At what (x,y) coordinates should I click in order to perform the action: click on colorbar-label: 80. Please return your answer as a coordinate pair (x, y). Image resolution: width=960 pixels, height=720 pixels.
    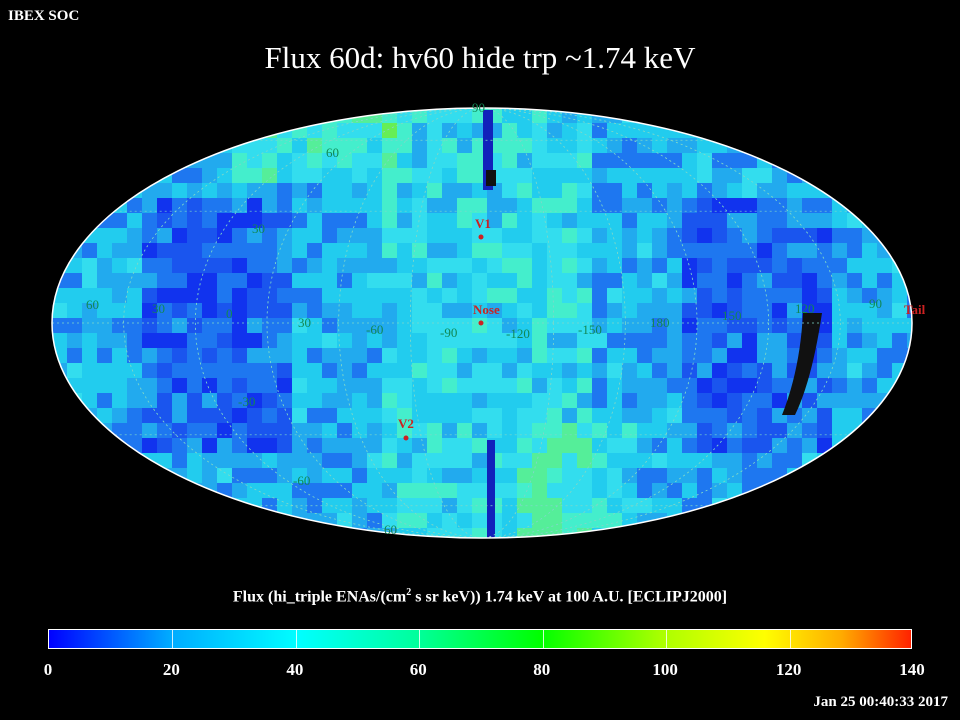
    Looking at the image, I should click on (542, 669).